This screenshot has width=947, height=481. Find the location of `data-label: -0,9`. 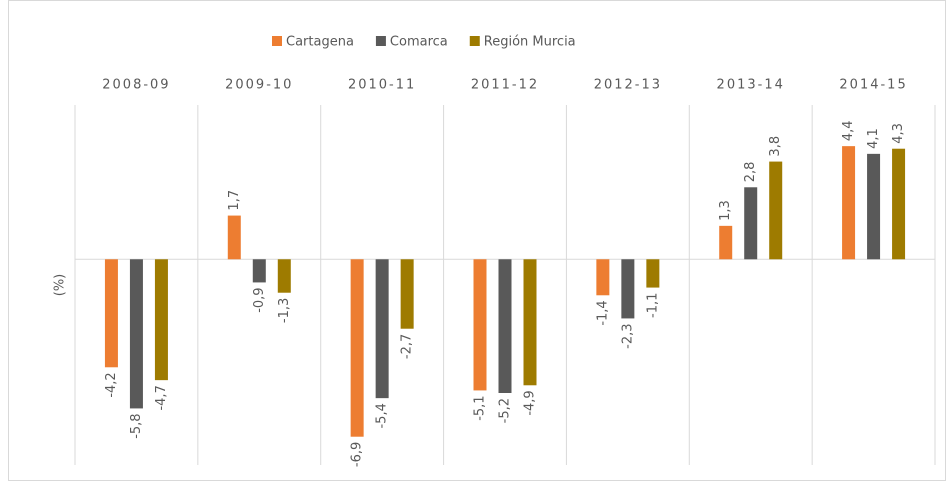

data-label: -0,9 is located at coordinates (259, 299).